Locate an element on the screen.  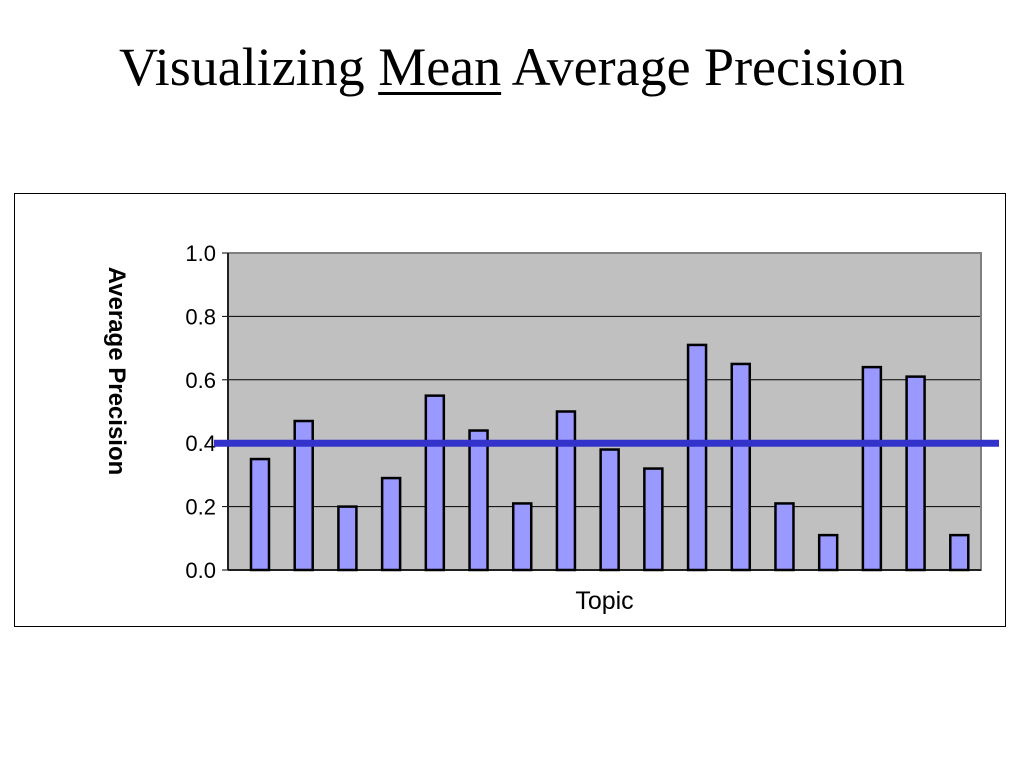
y-tick-label: 0.8 is located at coordinates (200, 316).